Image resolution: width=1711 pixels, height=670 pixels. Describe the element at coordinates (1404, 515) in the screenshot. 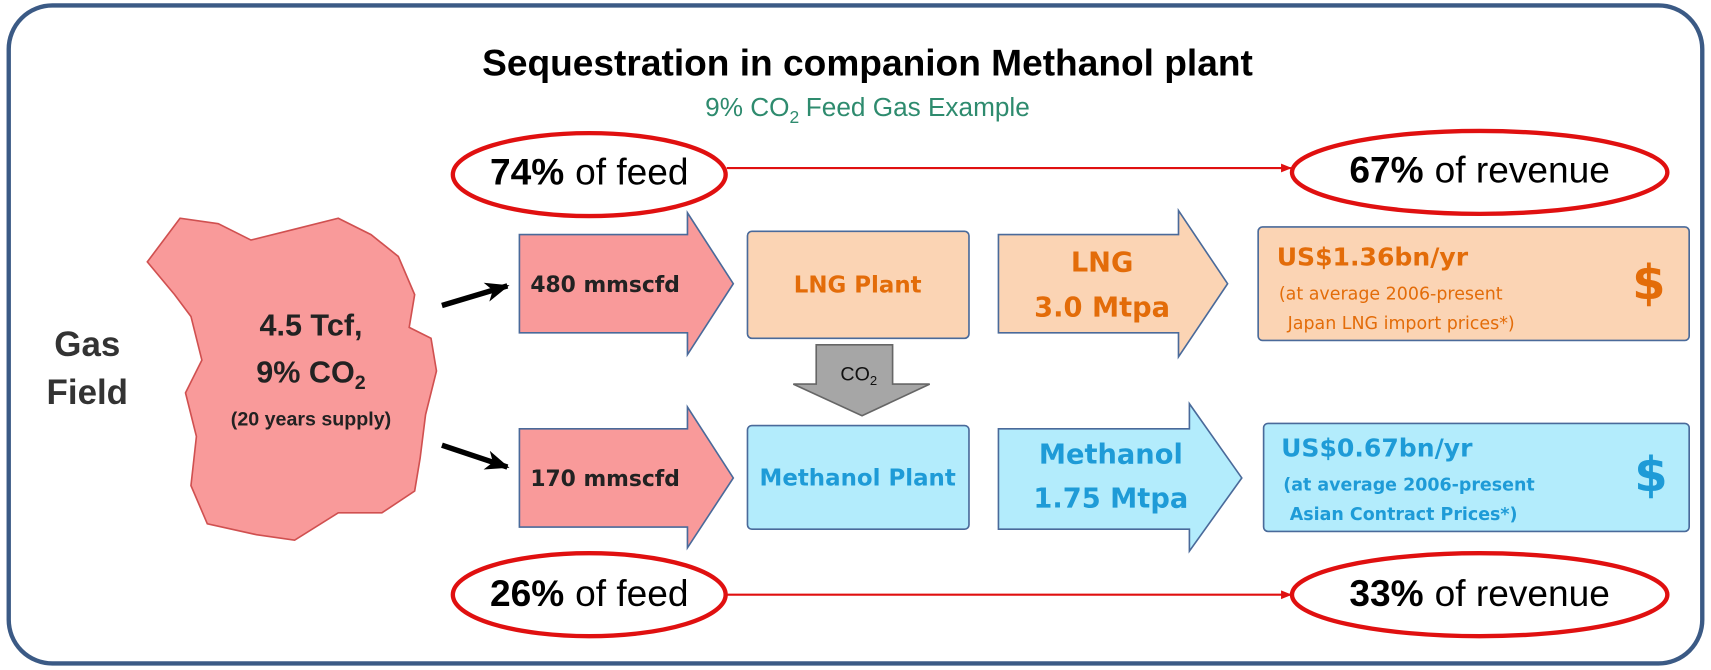

I see `revenue-note: Asian Contract Prices*)` at that location.